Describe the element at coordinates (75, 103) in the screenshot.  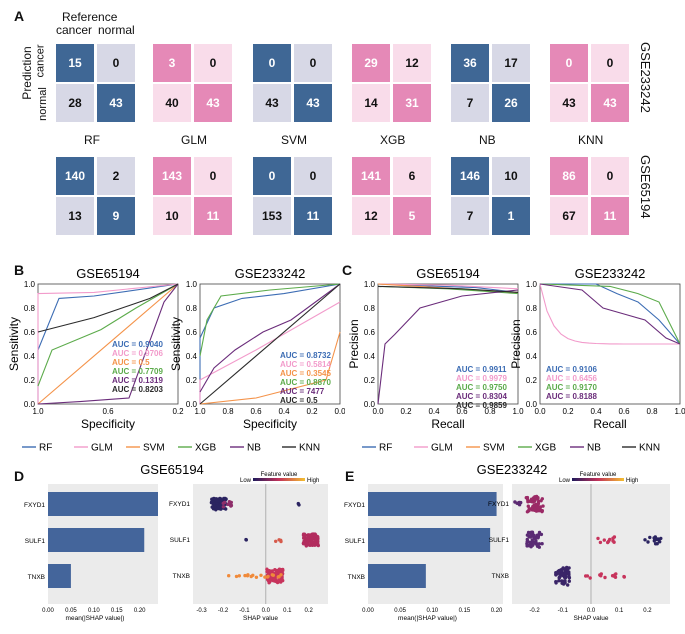
I see `cm-cell-gse233242-rf-fn: 28` at that location.